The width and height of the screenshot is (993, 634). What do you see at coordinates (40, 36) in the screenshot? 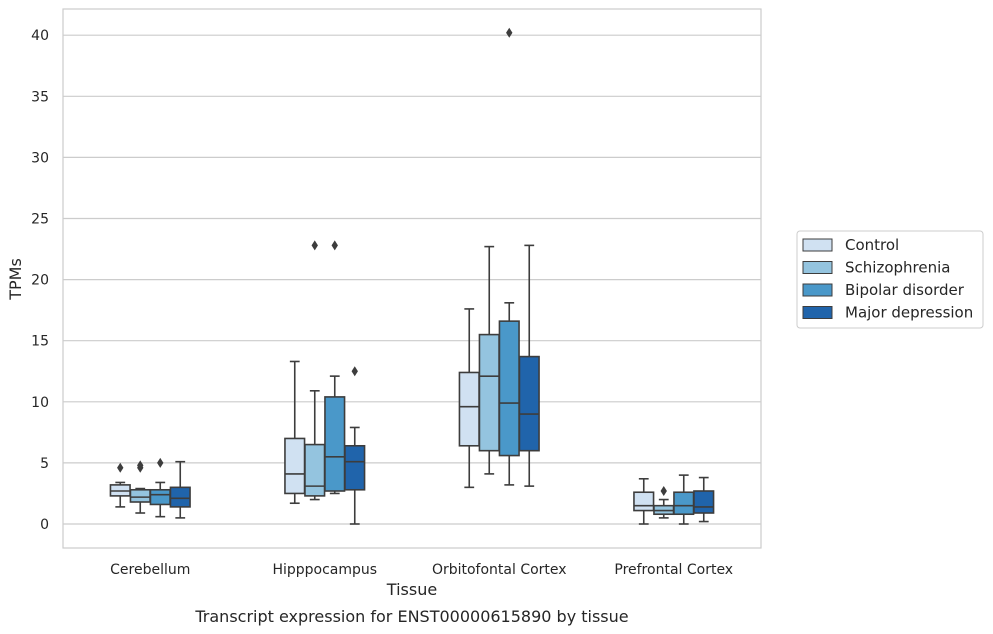
I see `y-tick-label: 40` at bounding box center [40, 36].